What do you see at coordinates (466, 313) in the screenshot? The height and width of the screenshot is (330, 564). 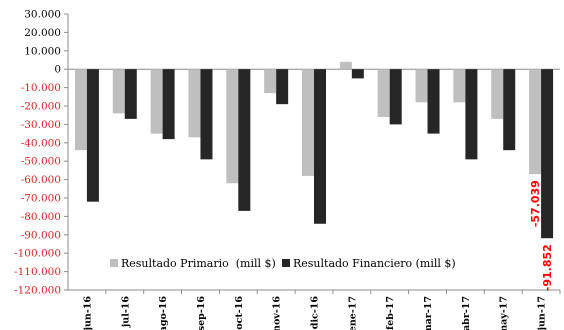 I see `x-tick-label: abr-17` at bounding box center [466, 313].